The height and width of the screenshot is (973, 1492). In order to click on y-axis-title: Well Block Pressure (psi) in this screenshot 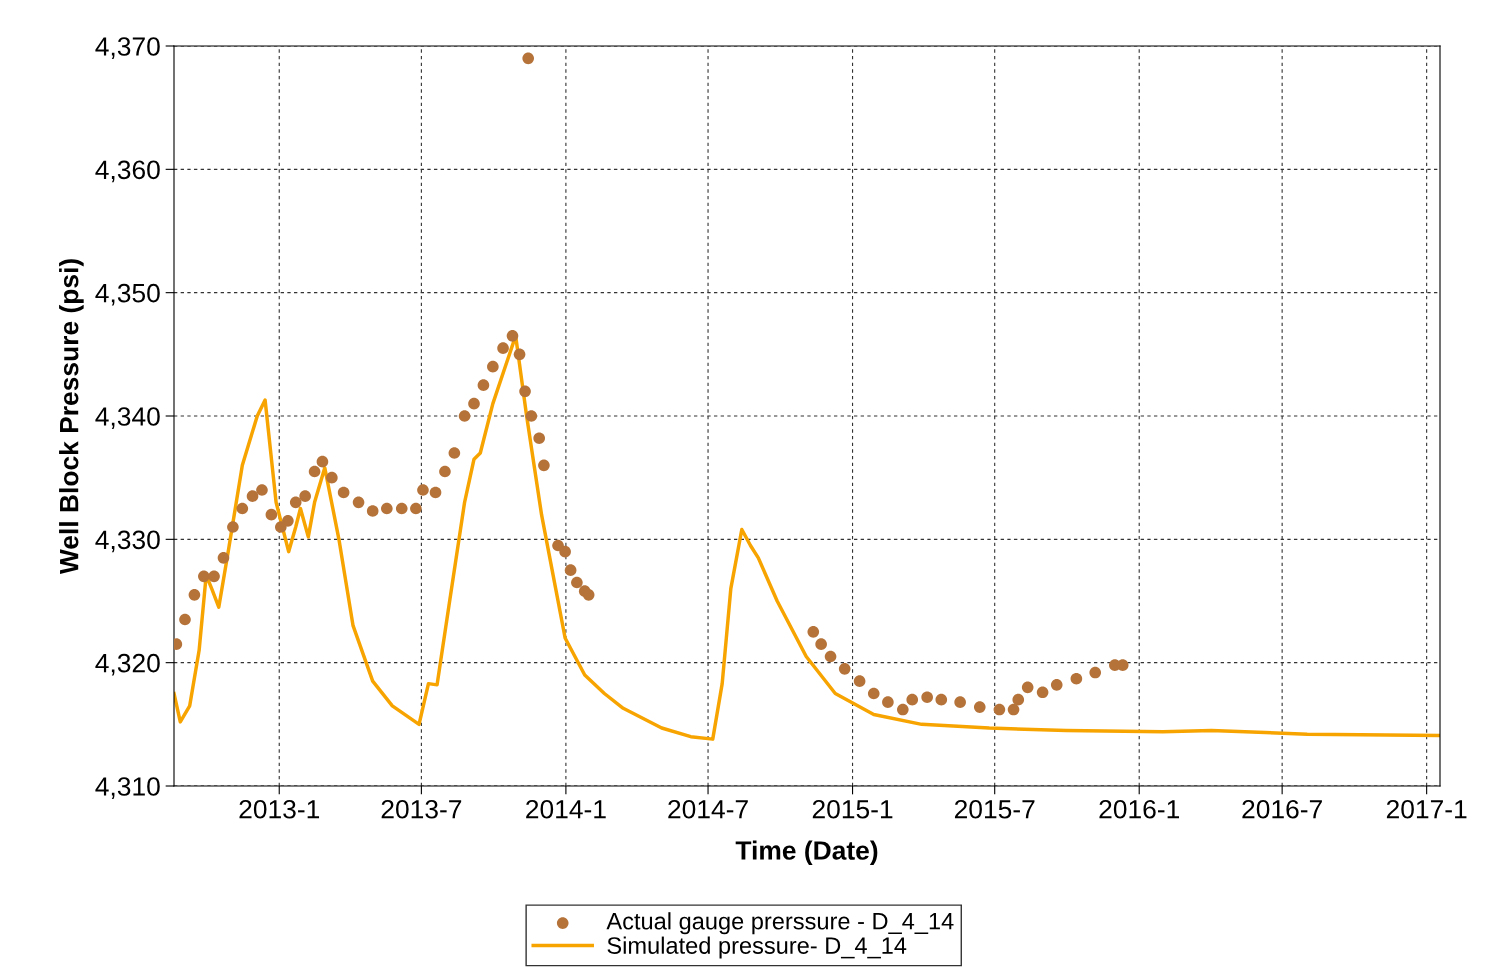, I will do `click(71, 417)`.